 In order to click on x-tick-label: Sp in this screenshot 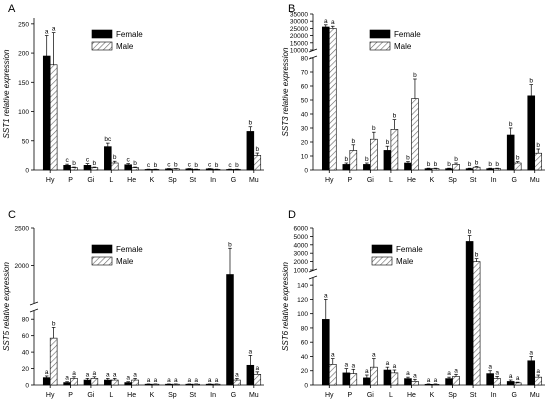, I will do `click(172, 395)`.